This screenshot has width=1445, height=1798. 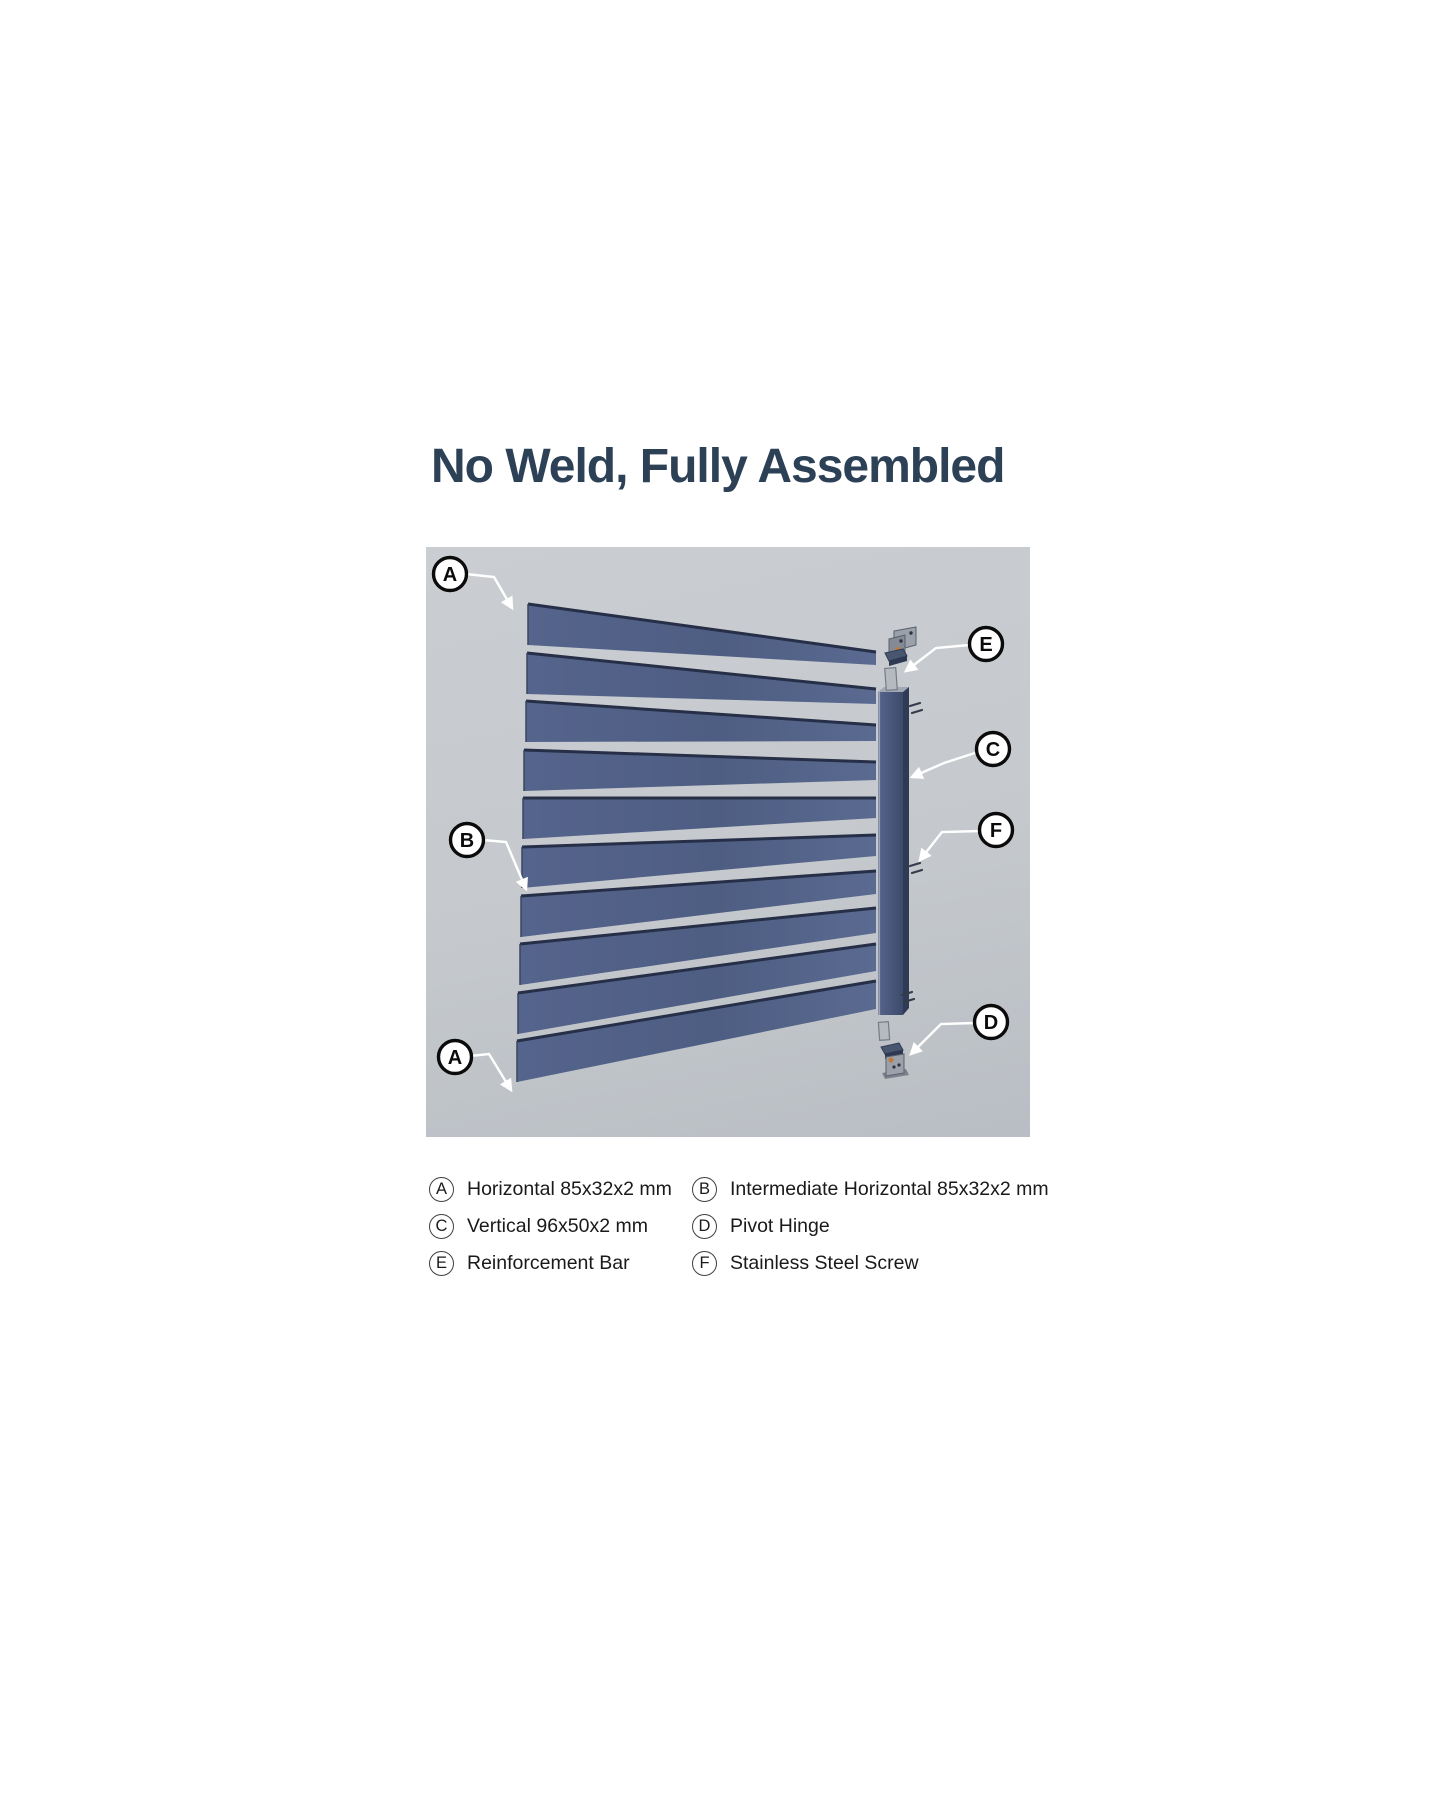 What do you see at coordinates (441, 1226) in the screenshot?
I see `legend-circle-c: C` at bounding box center [441, 1226].